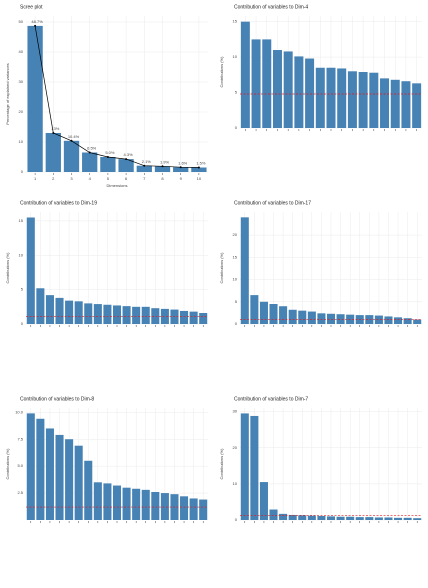 Image resolution: width=428 pixels, height=588 pixels. Describe the element at coordinates (201, 163) in the screenshot. I see `value-label: 1.5%` at that location.